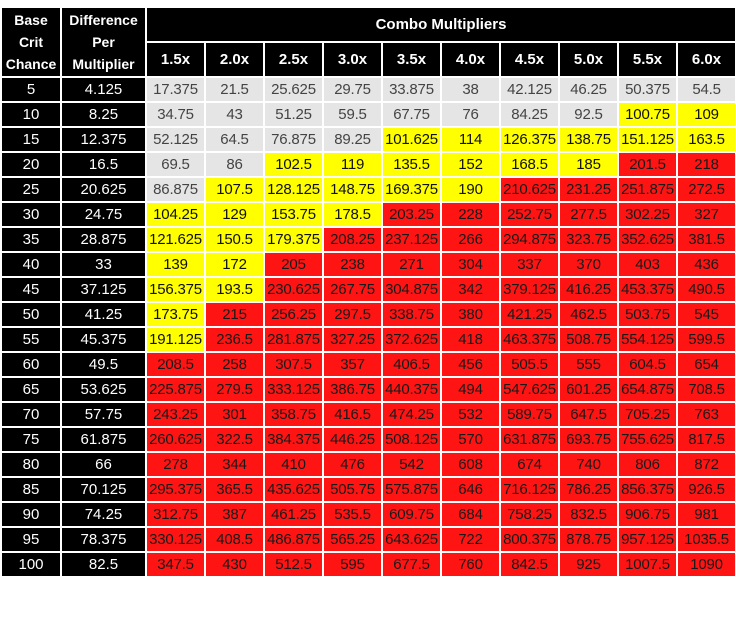  I want to click on combo-value-cell: 1090, so click(705, 564).